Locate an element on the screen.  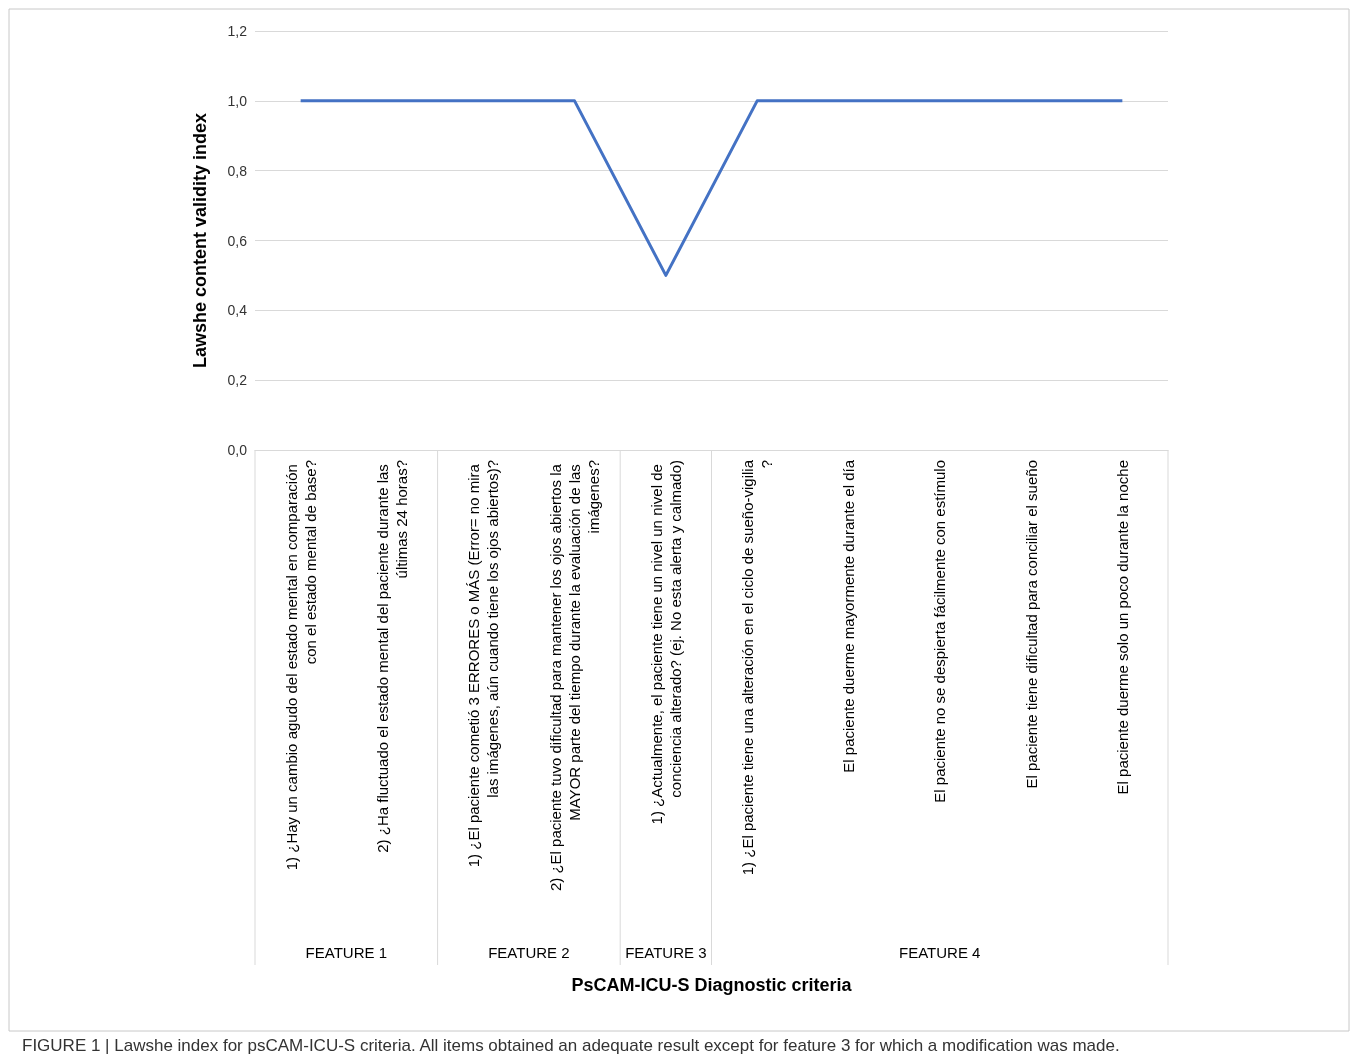
text: FEATURE 2 is located at coordinates (529, 952).